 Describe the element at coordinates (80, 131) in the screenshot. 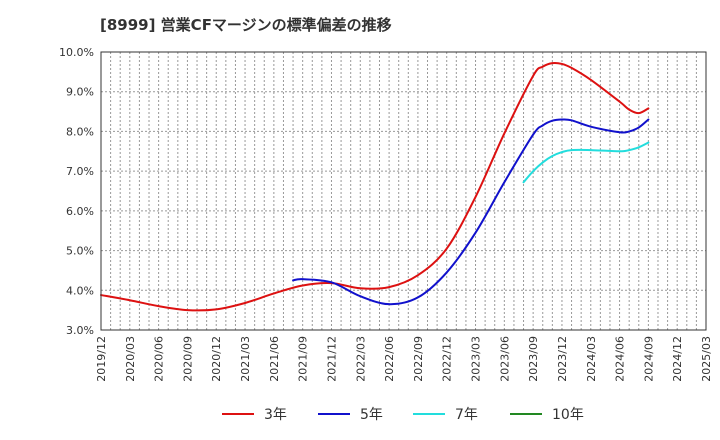

I see `y-tick-label: 8.0%` at that location.